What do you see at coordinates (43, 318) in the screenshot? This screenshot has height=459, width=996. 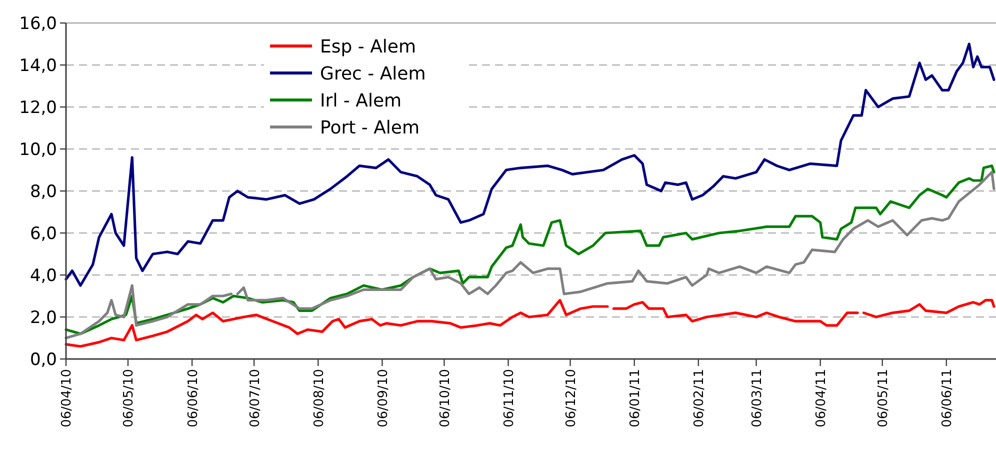 I see `y-tick-label: 2,0` at bounding box center [43, 318].